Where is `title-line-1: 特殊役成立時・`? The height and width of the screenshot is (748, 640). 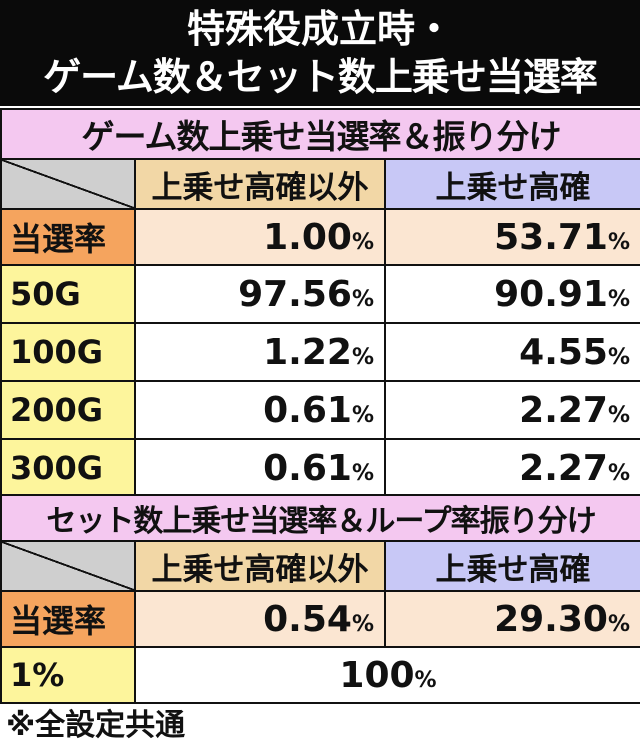
title-line-1: 特殊役成立時・ is located at coordinates (319, 29).